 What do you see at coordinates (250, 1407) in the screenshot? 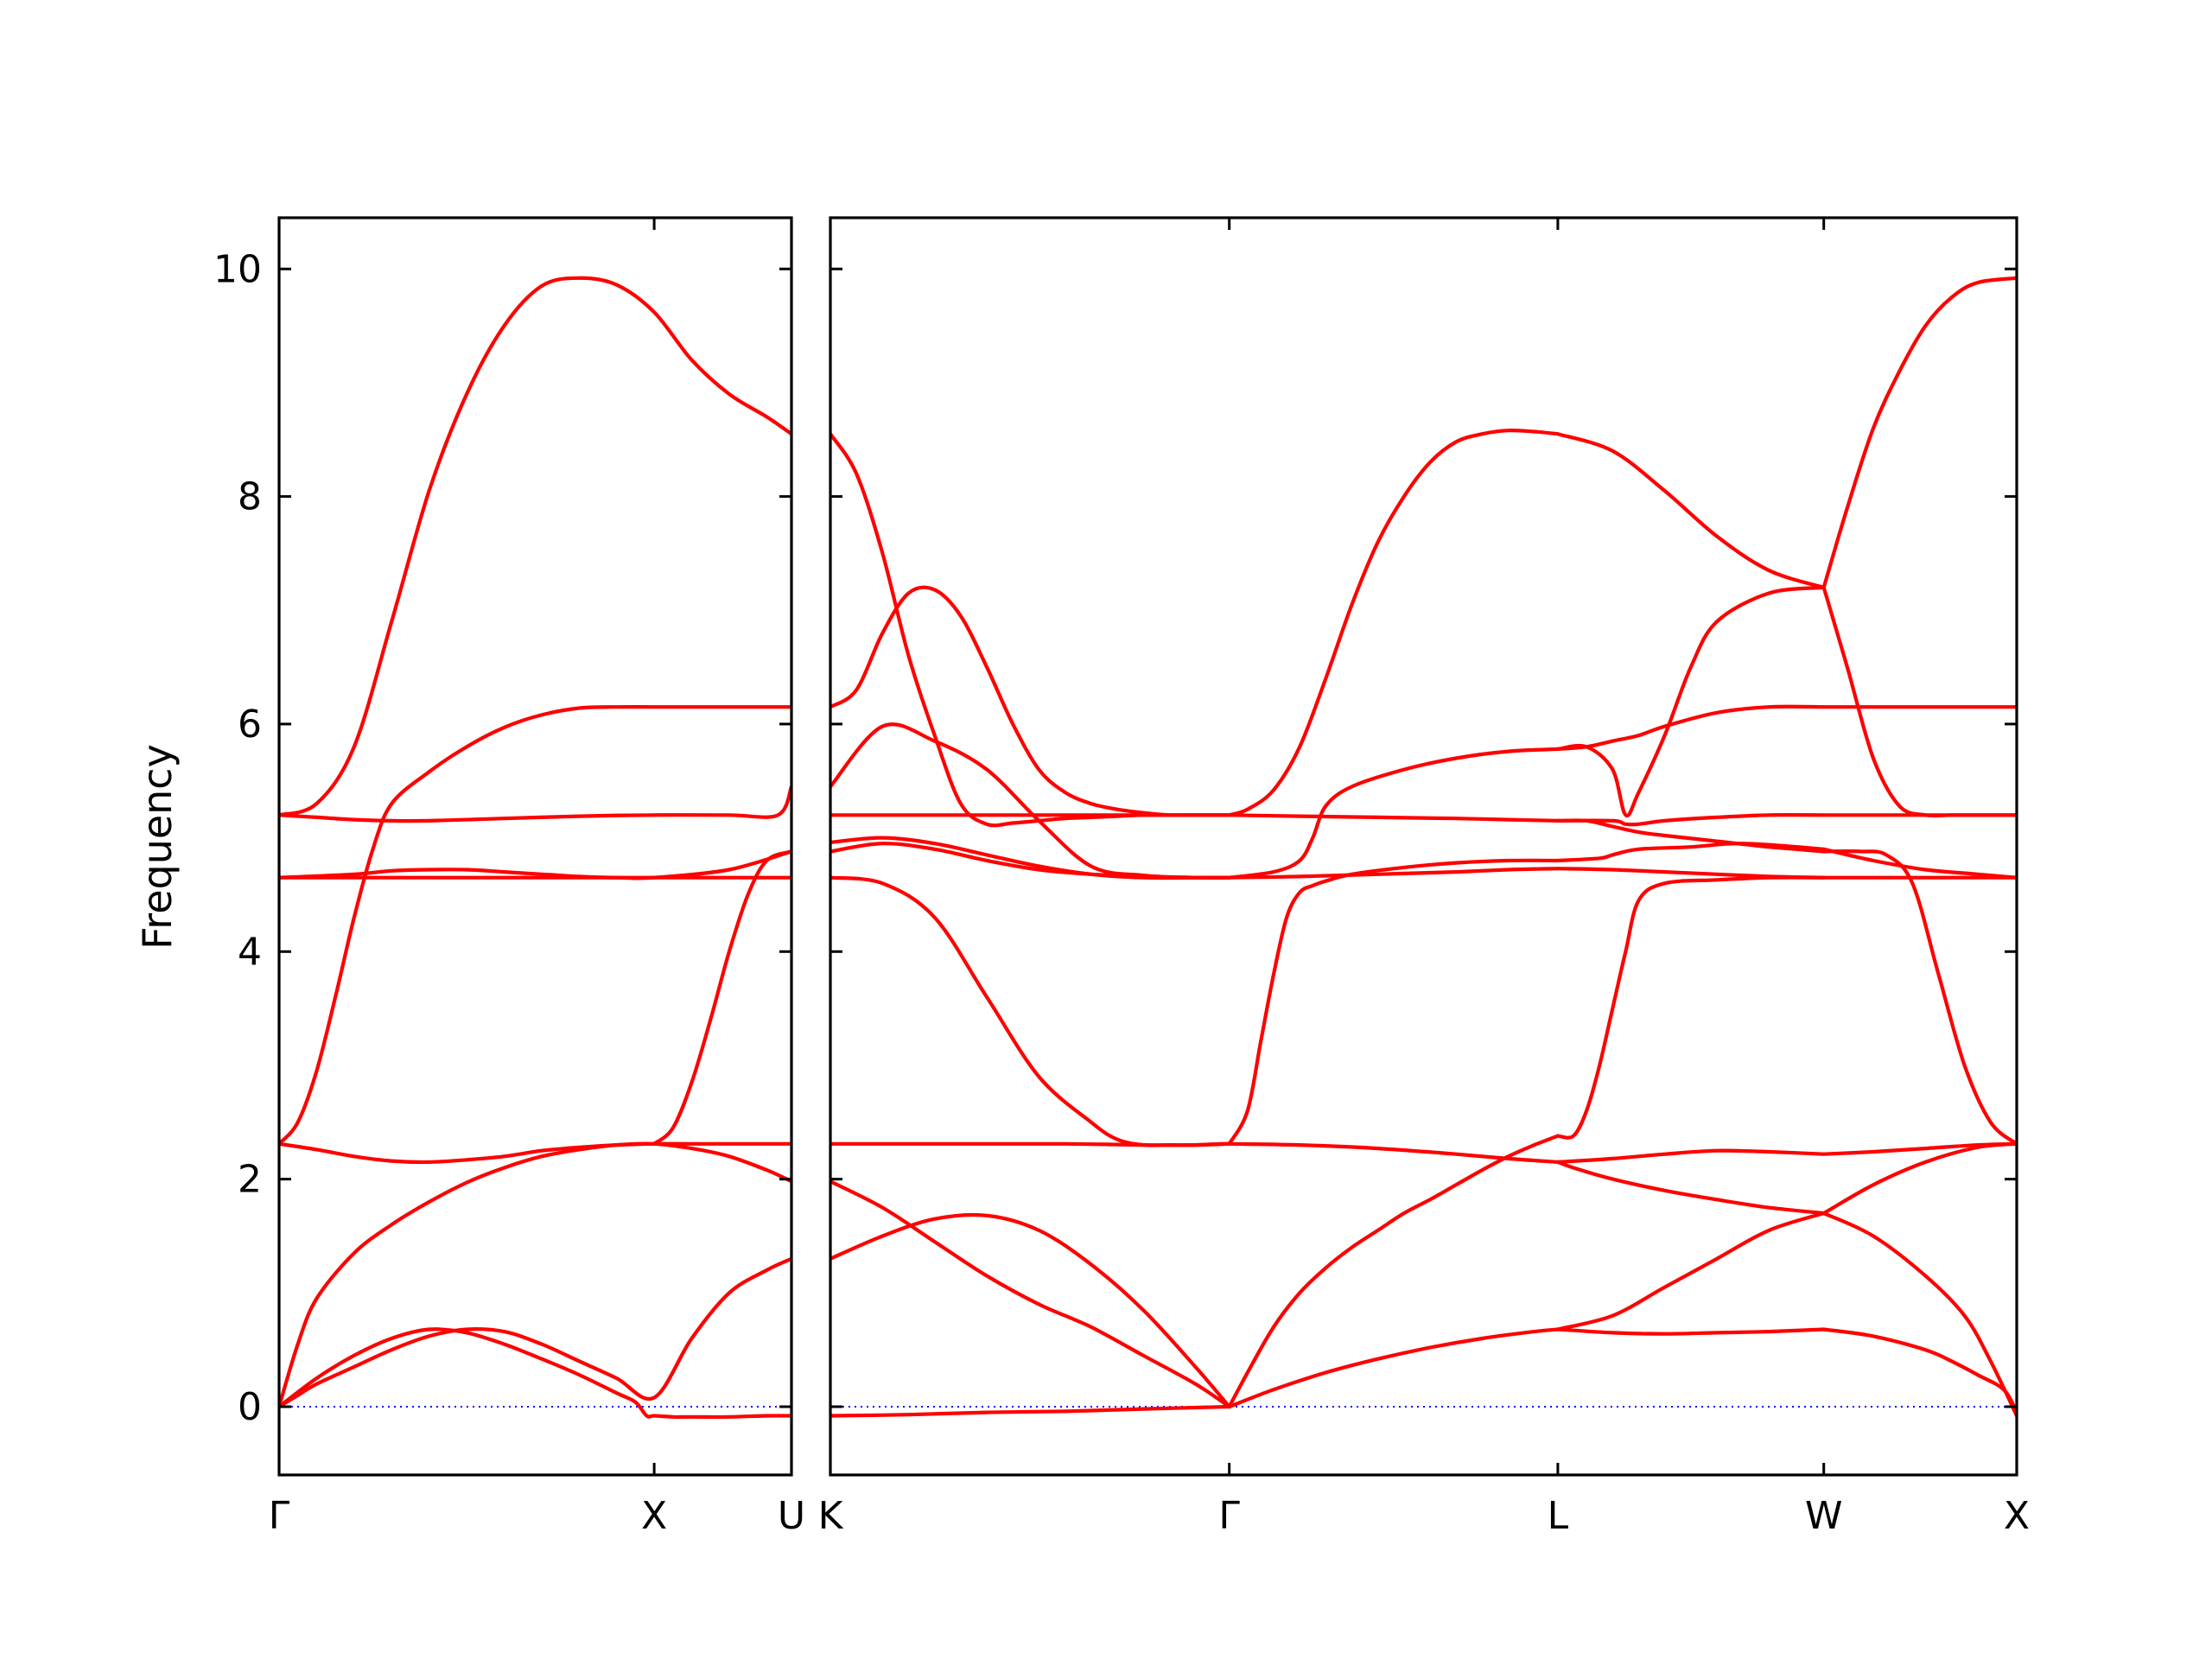
I see `y-tick-label: 0` at bounding box center [250, 1407].